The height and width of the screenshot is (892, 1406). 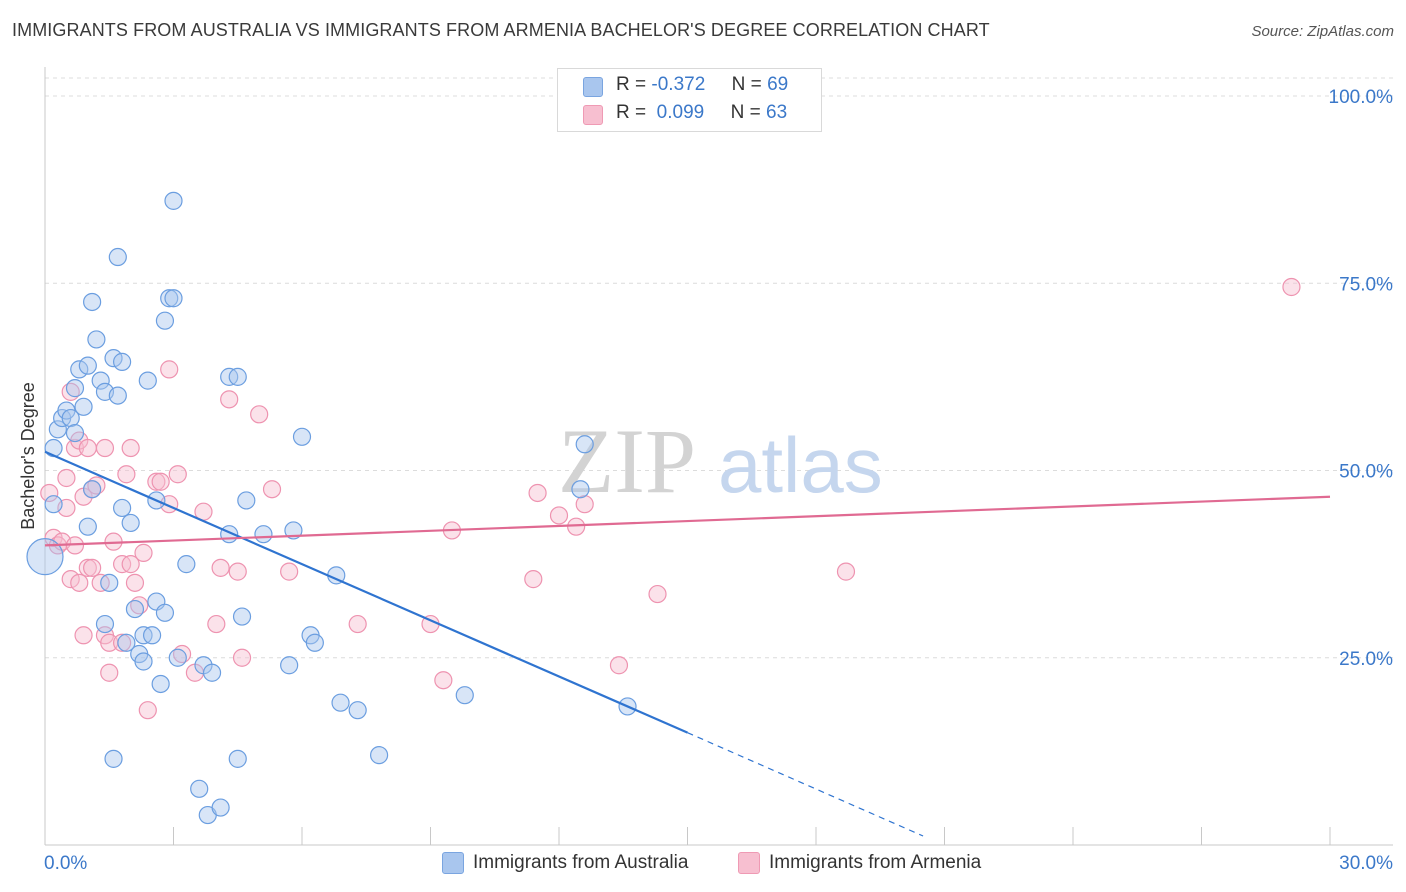 I want to click on source-label: Source: ZipAtlas.com, so click(x=1322, y=31).